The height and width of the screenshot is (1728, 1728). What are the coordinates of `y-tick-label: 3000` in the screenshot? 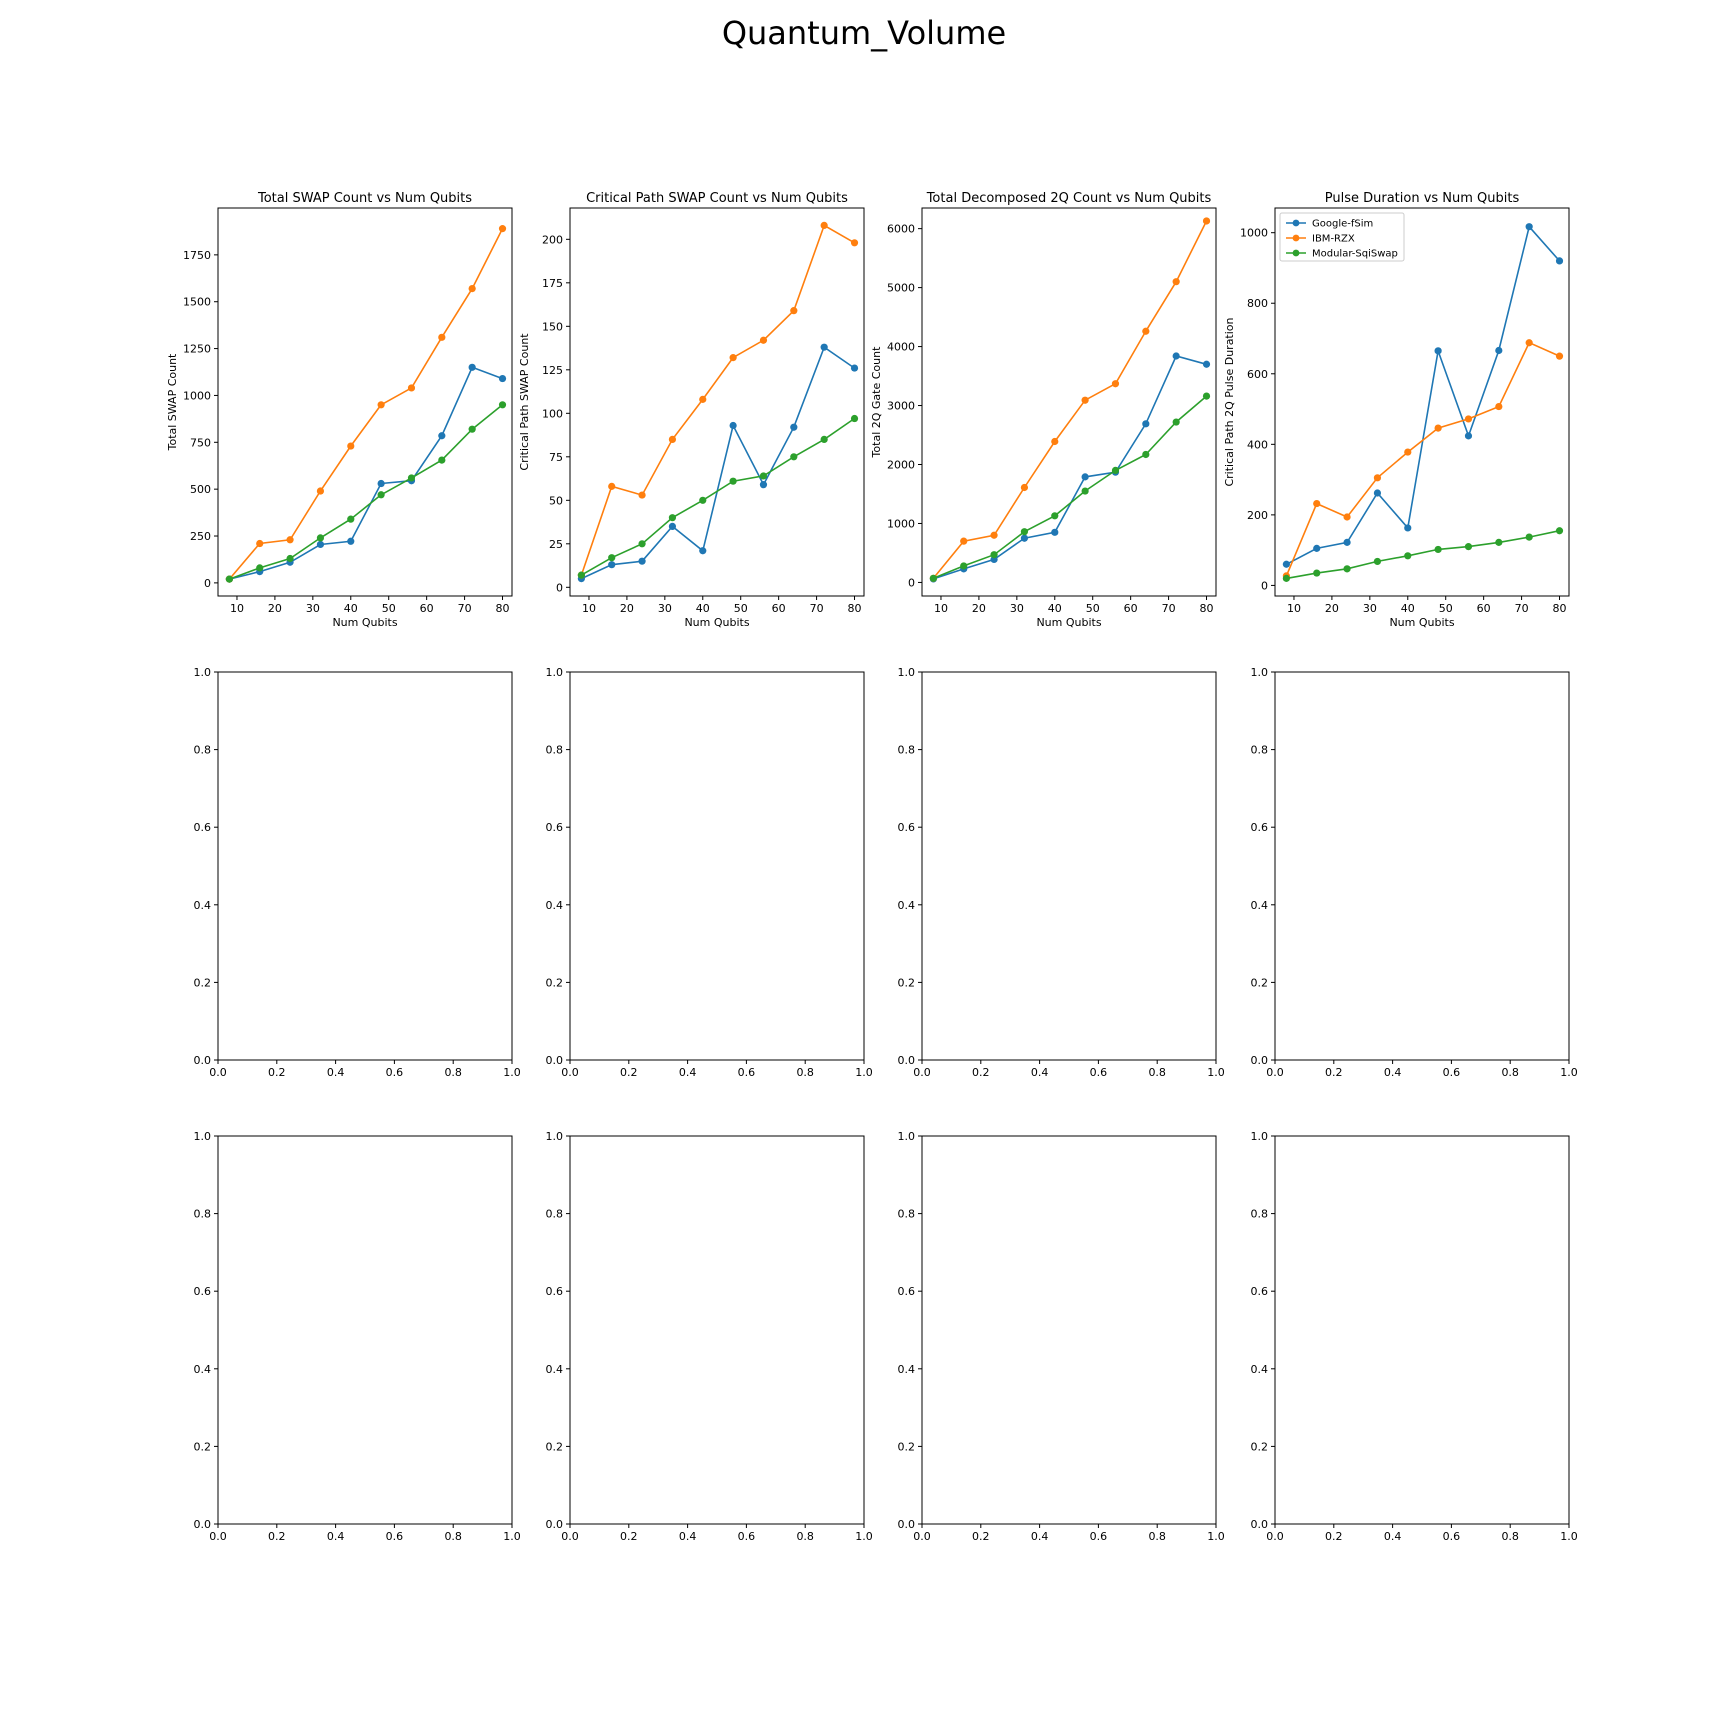 It's located at (901, 406).